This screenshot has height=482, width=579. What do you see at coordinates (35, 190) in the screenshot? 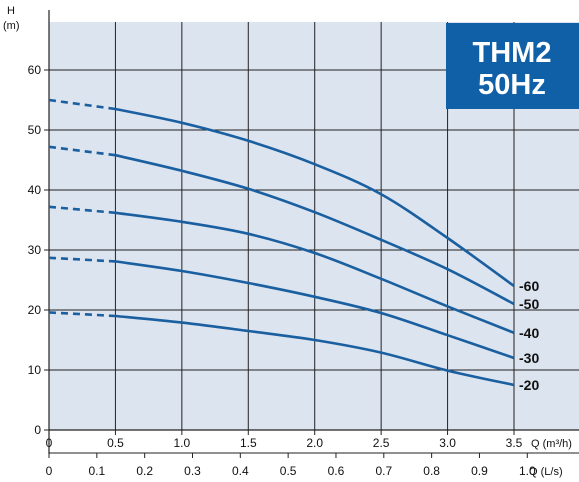
I see `y-tick-label: 40` at bounding box center [35, 190].